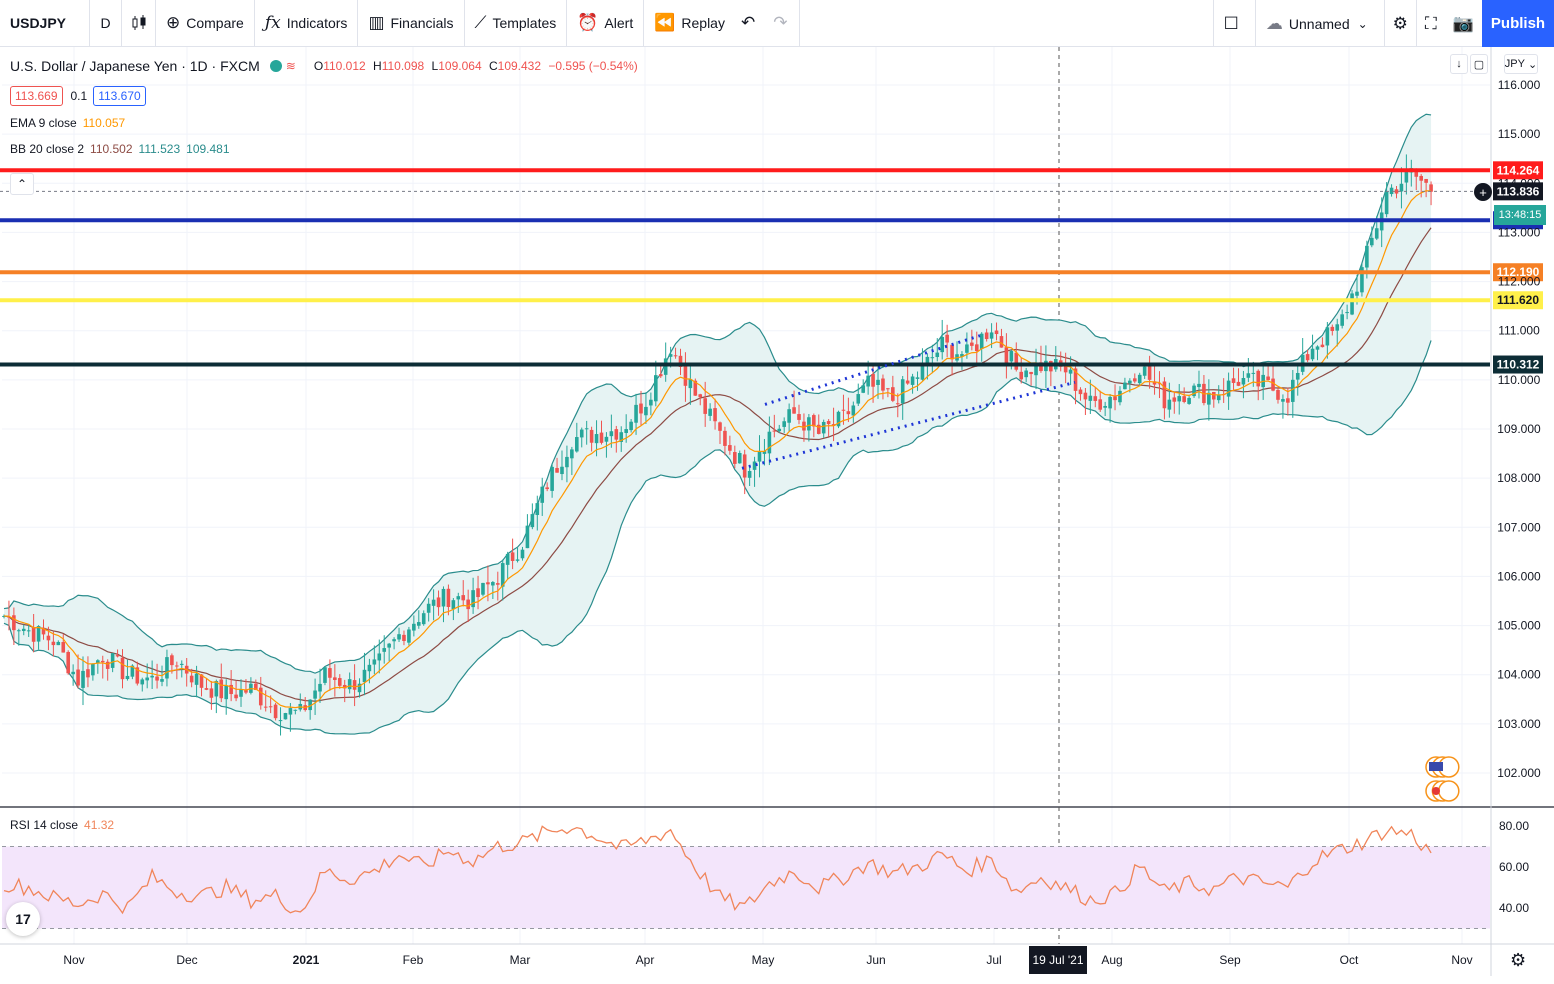 This screenshot has width=1554, height=984. I want to click on maximize-pane-button: ▢, so click(1479, 64).